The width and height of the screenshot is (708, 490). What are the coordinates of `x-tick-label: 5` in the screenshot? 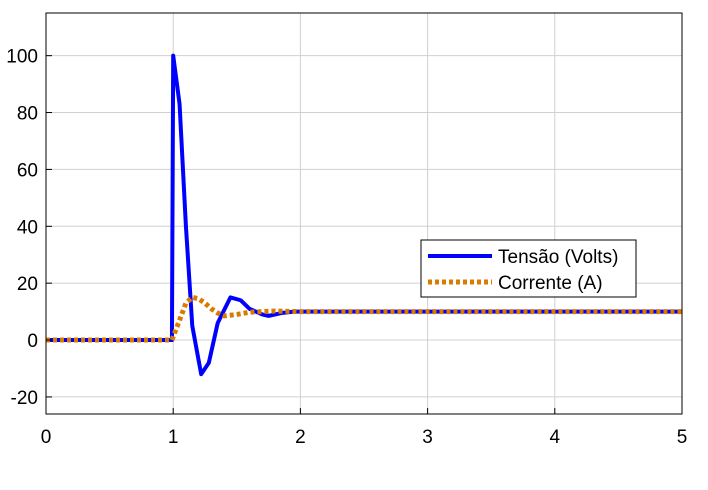 It's located at (682, 437).